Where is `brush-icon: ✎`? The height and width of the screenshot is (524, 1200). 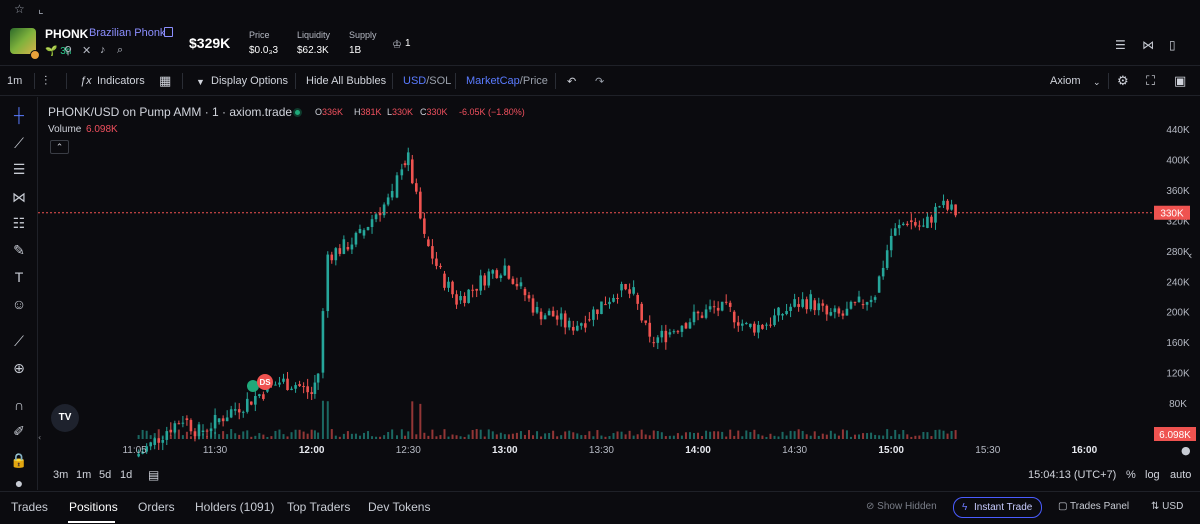 brush-icon: ✎ is located at coordinates (19, 250).